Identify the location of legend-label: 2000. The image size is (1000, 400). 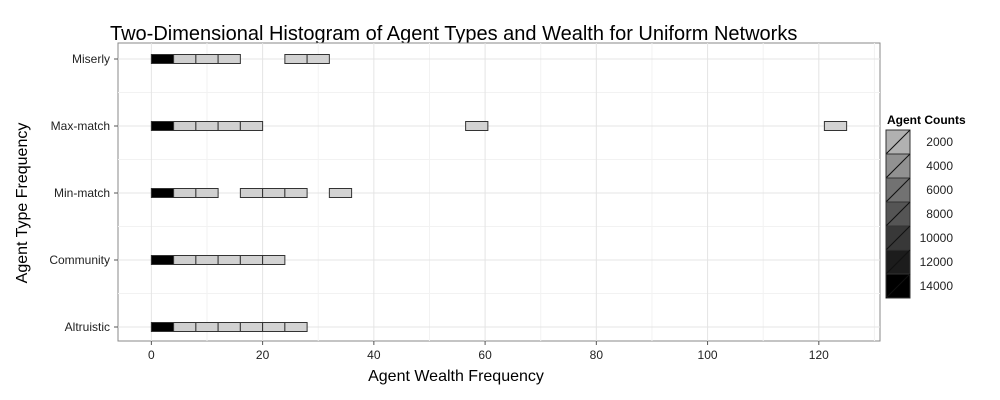
(939, 142).